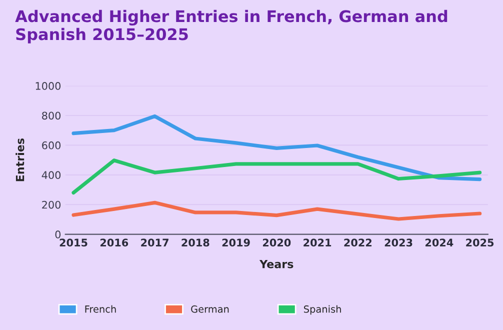  What do you see at coordinates (231, 27) in the screenshot?
I see `chart-title: Advanced Higher Entries in French, German and Spanish 2015–2025` at bounding box center [231, 27].